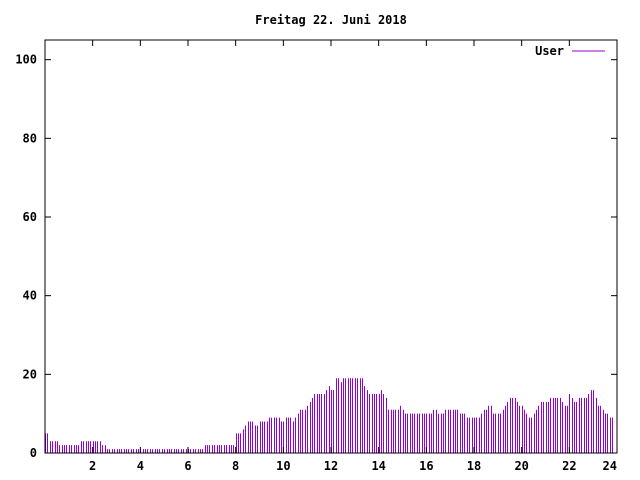  What do you see at coordinates (30, 296) in the screenshot?
I see `y-tick-label: 40` at bounding box center [30, 296].